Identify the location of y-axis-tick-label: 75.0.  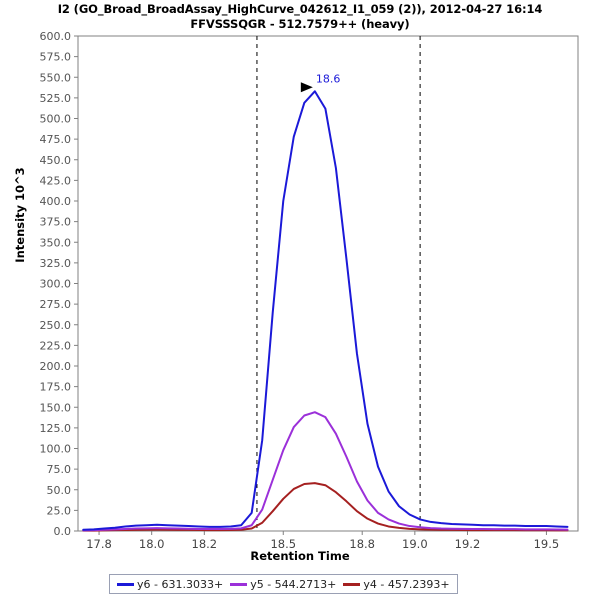
(59, 469).